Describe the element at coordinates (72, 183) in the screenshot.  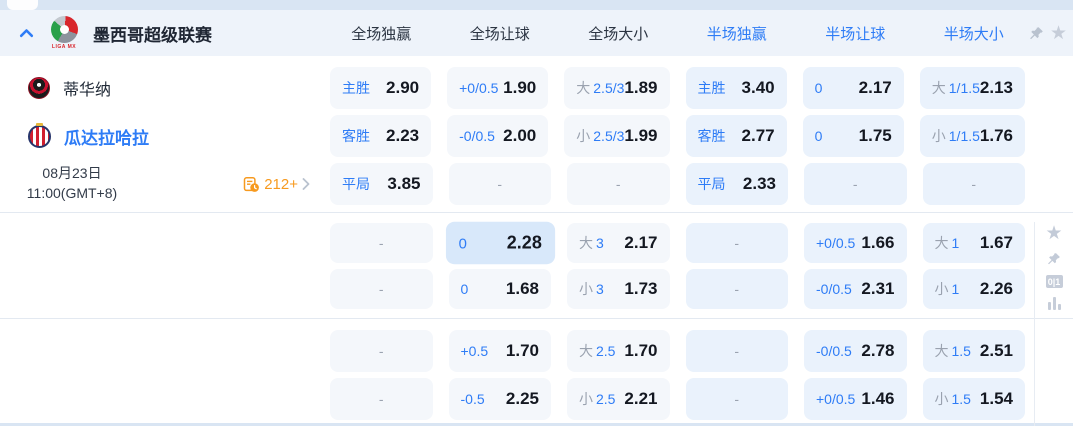
I see `kickoff-time: 08月23日 11:00(GMT+8)` at that location.